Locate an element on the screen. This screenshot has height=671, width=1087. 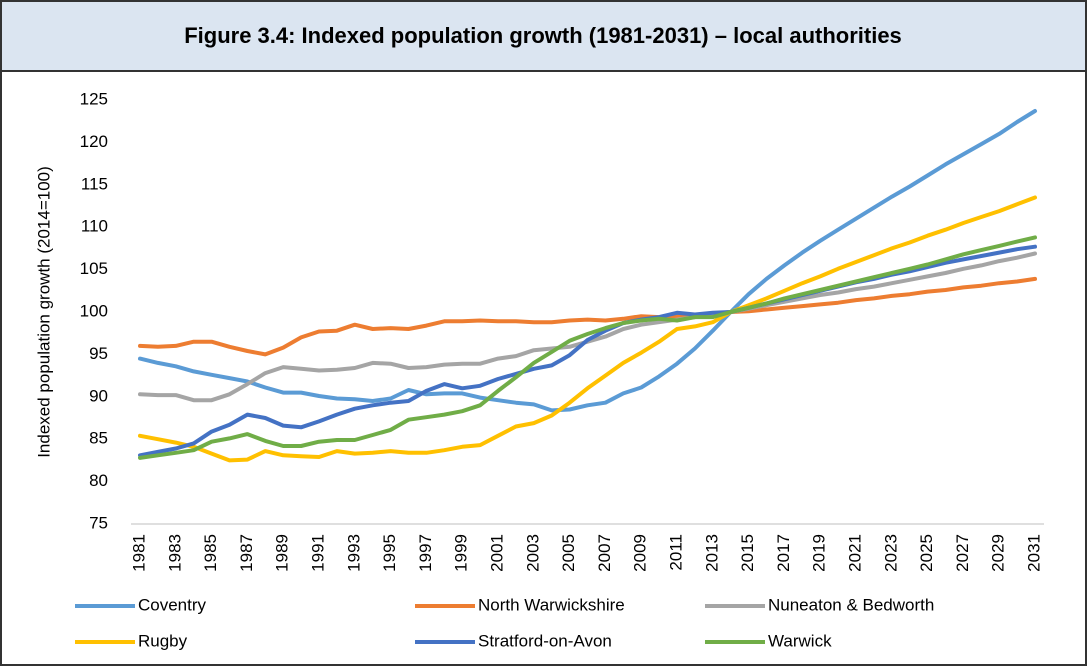
x-tick-label: 2011 is located at coordinates (675, 552).